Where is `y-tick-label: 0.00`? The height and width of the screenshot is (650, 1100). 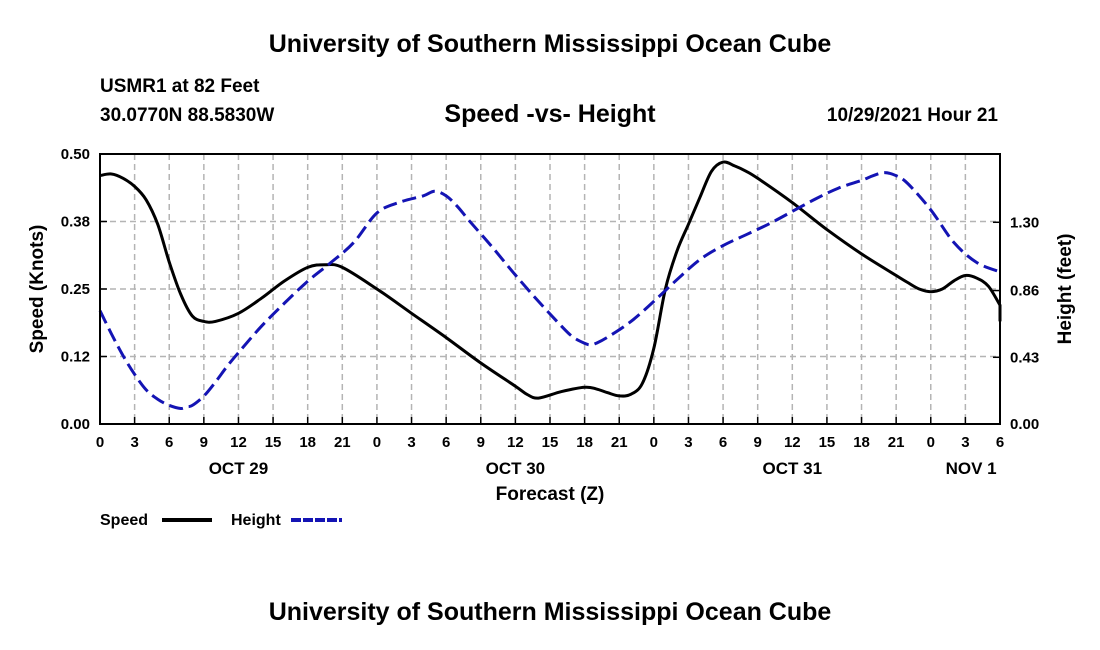 y-tick-label: 0.00 is located at coordinates (75, 424).